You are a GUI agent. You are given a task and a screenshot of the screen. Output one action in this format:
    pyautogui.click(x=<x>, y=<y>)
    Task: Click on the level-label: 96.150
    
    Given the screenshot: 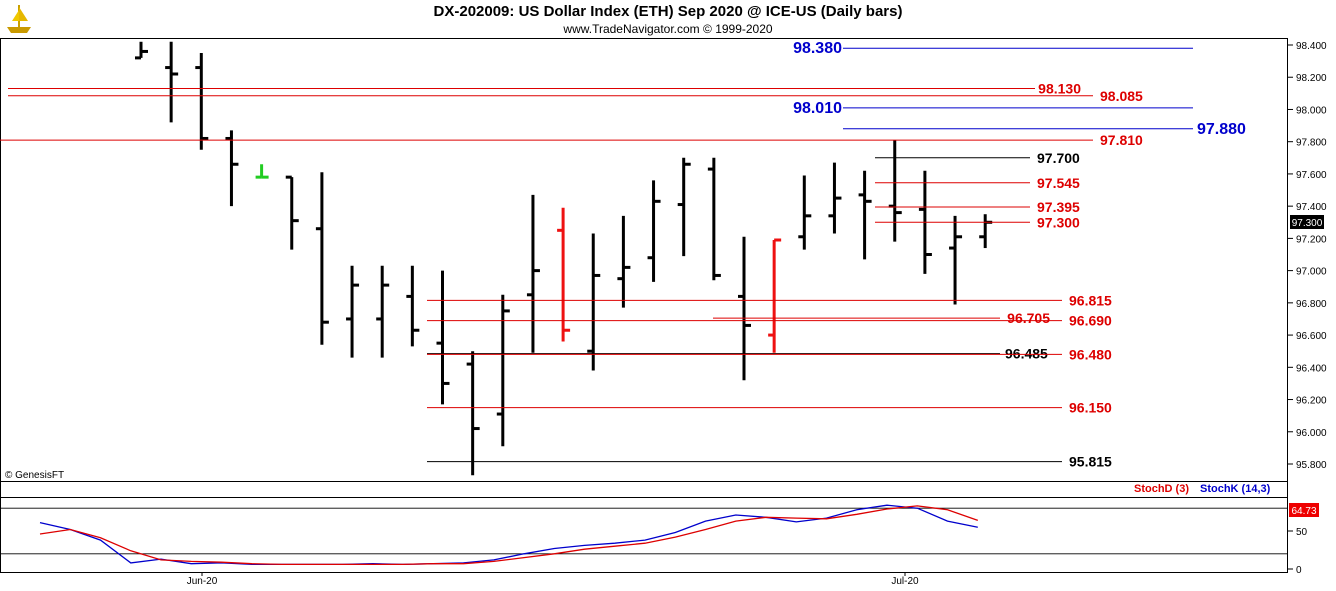 What is the action you would take?
    pyautogui.click(x=1090, y=408)
    